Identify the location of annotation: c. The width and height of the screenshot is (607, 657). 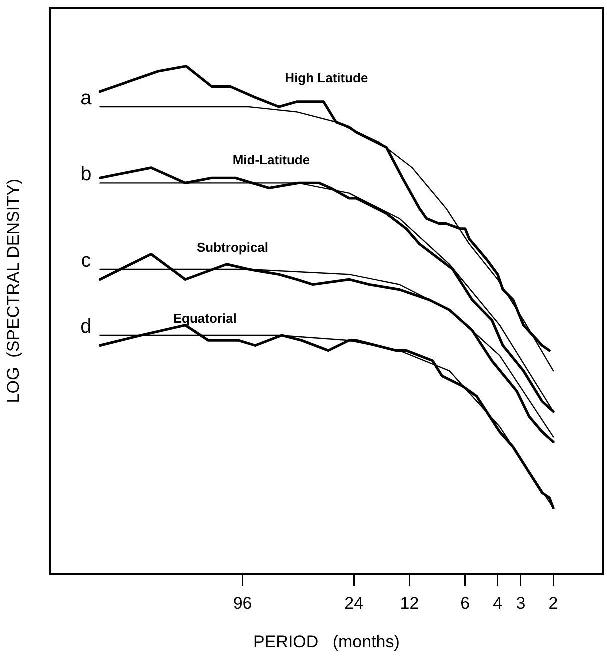
(86, 261).